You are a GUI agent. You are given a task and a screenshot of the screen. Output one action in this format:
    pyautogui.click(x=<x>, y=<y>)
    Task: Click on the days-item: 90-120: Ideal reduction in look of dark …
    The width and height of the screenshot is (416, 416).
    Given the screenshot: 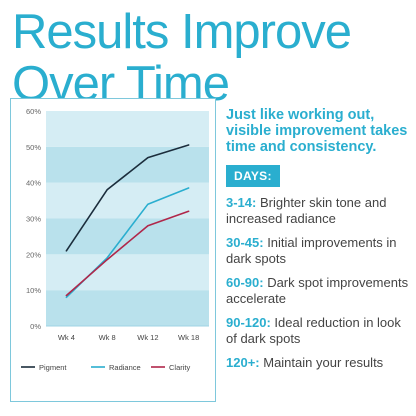 What is the action you would take?
    pyautogui.click(x=319, y=331)
    